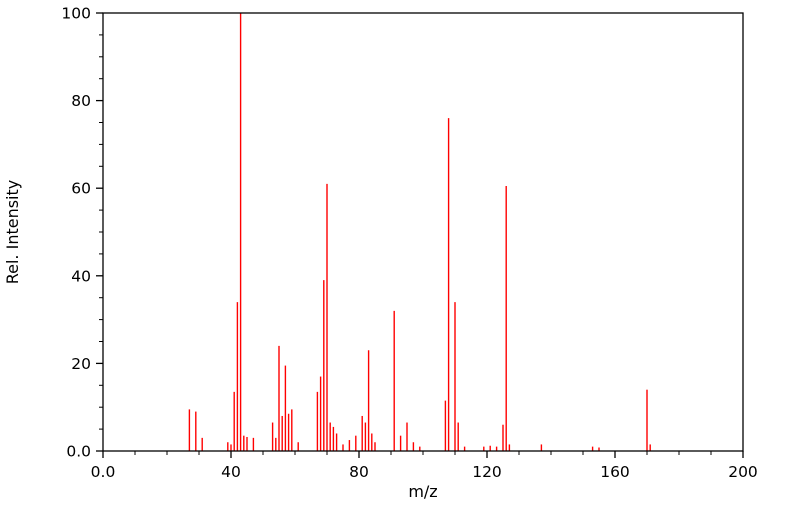  I want to click on y-tick-label: 60, so click(81, 189).